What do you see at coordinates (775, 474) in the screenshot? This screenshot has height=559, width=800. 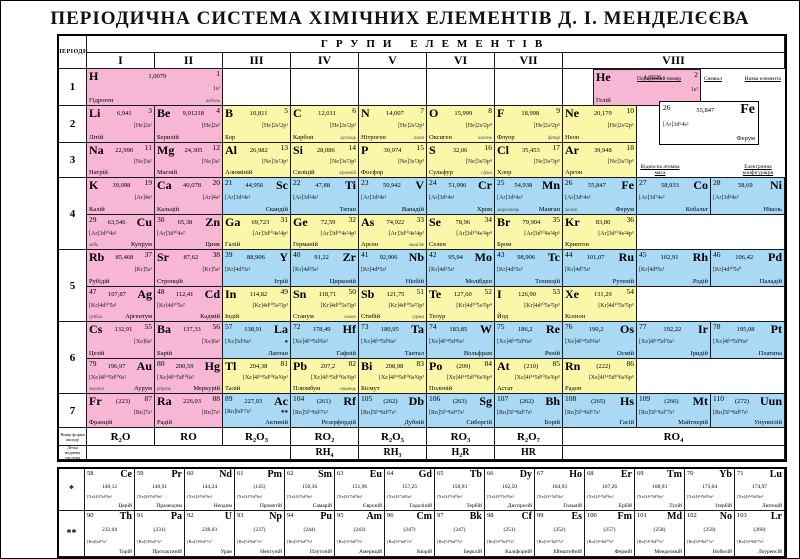 I see `element-symbol: Lu` at bounding box center [775, 474].